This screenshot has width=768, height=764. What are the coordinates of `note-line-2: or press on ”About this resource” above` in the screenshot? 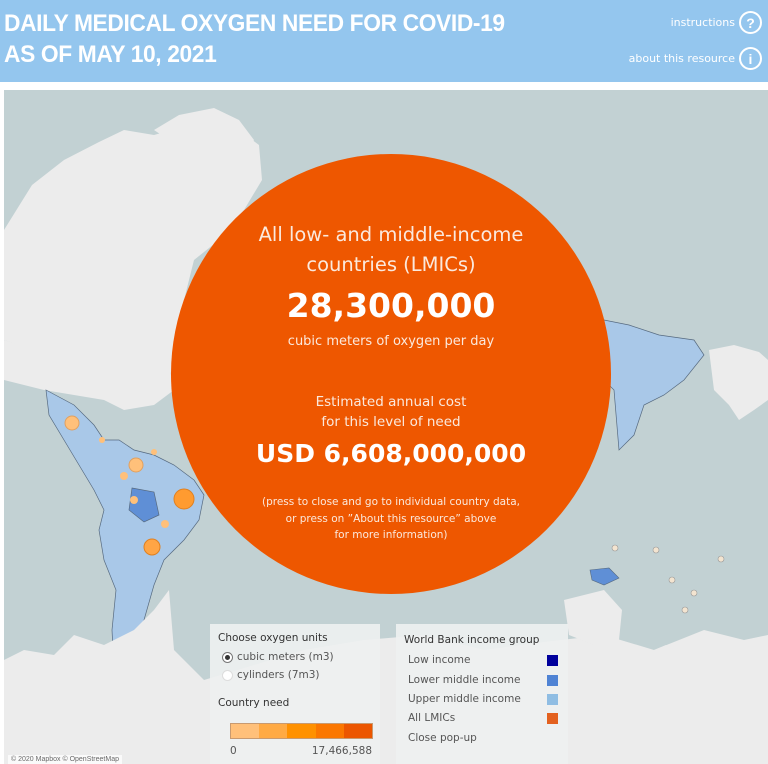 It's located at (391, 518).